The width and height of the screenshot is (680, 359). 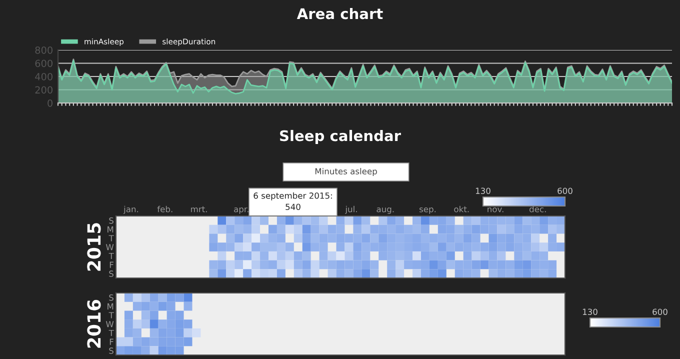 I want to click on chart-title: Area chart, so click(x=339, y=14).